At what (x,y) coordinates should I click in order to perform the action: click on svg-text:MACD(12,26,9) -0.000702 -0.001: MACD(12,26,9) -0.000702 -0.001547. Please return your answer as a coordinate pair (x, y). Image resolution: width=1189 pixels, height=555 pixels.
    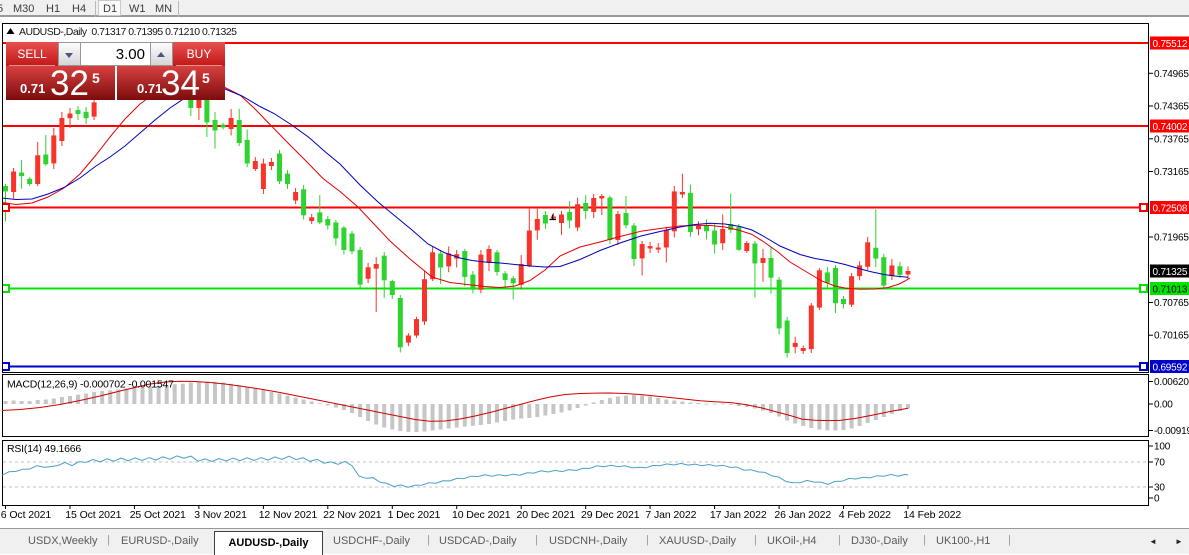
    Looking at the image, I should click on (90, 385).